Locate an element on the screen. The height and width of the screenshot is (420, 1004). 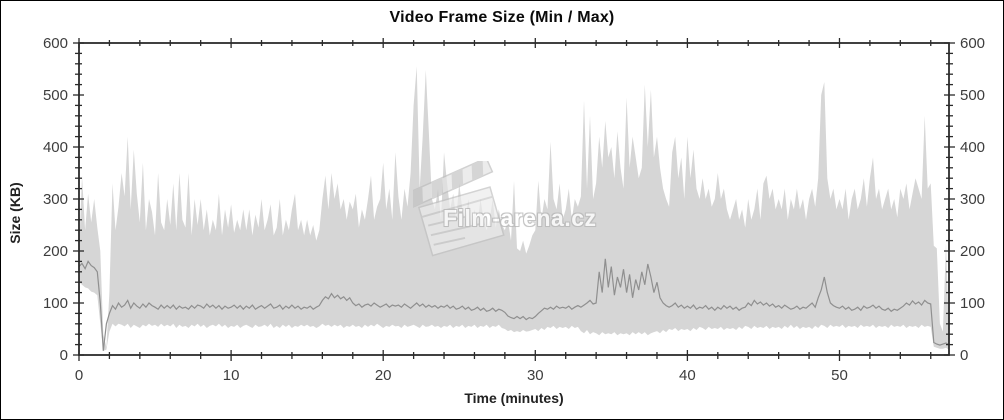
y-tick-label-left: 200 is located at coordinates (55, 251).